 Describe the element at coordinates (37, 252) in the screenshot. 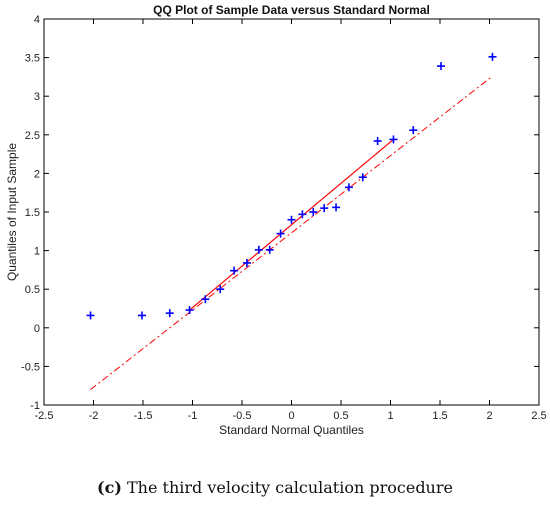

I see `y-tick-label: 1` at that location.